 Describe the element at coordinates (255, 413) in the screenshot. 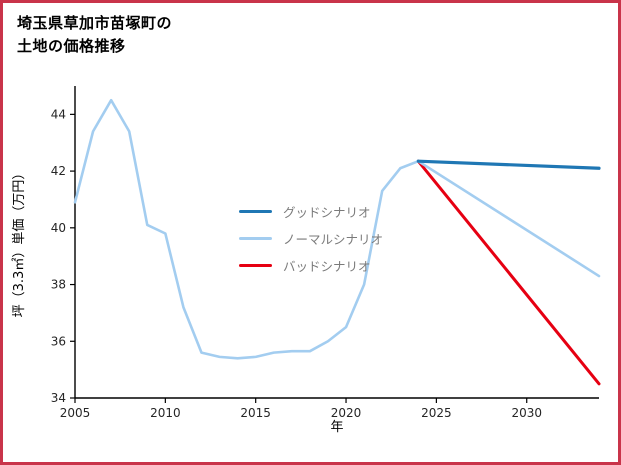

I see `x-tick-label: 2015` at that location.